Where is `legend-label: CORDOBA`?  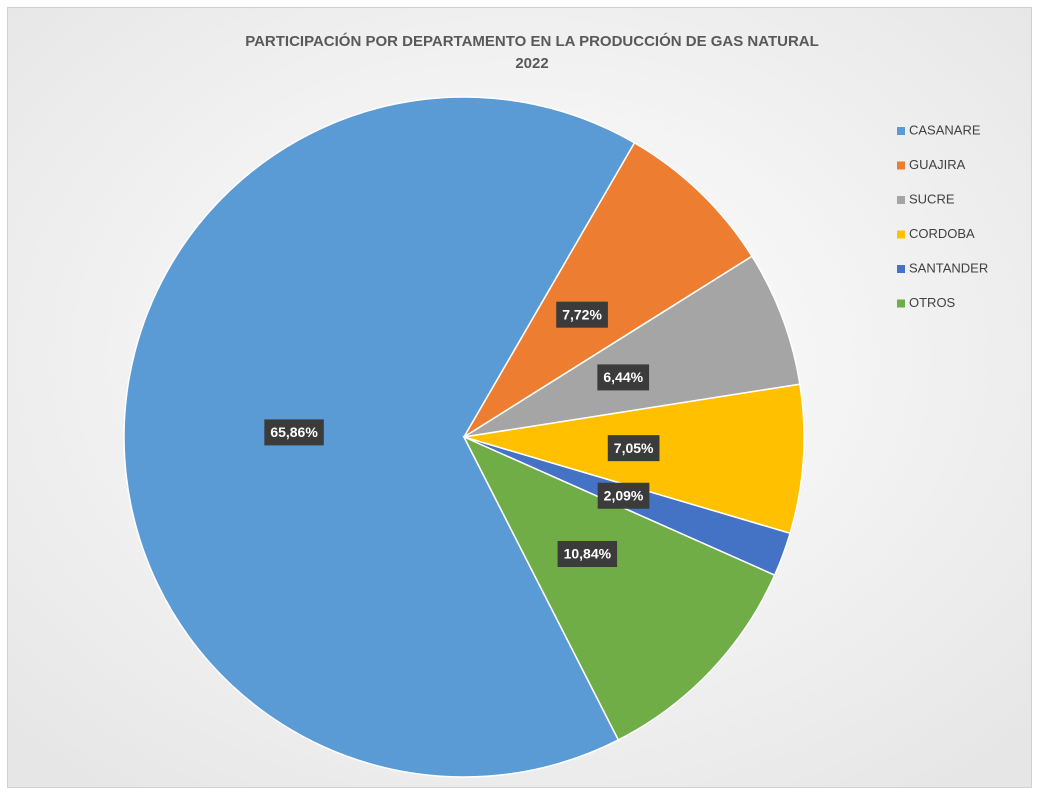
legend-label: CORDOBA is located at coordinates (942, 233).